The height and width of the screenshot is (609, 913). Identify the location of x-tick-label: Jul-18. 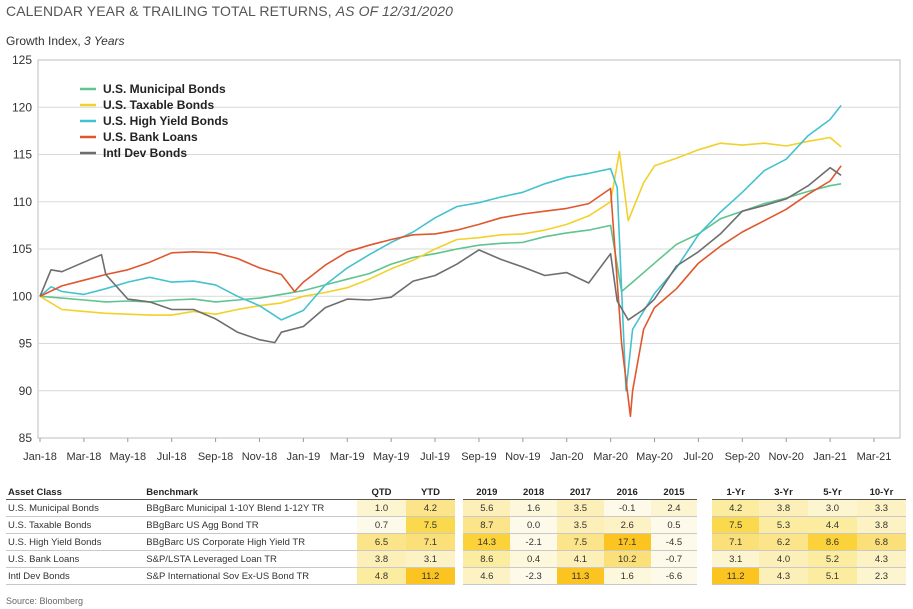
(172, 457).